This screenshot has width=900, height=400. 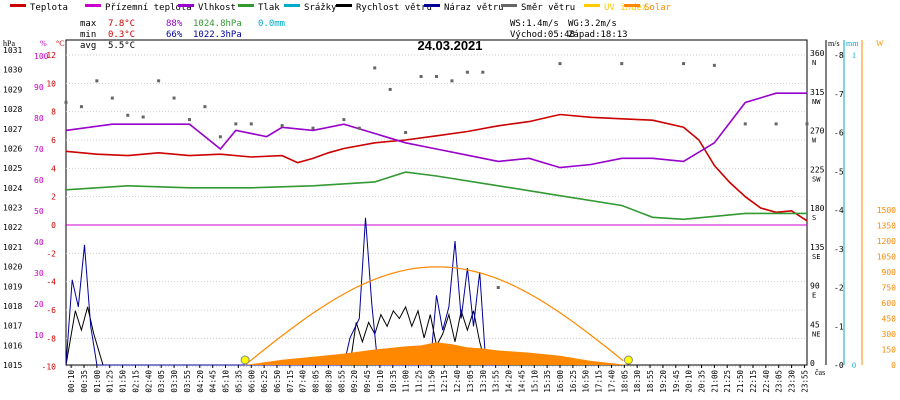 What do you see at coordinates (303, 381) in the screenshot?
I see `x-tick-label: 07:40` at bounding box center [303, 381].